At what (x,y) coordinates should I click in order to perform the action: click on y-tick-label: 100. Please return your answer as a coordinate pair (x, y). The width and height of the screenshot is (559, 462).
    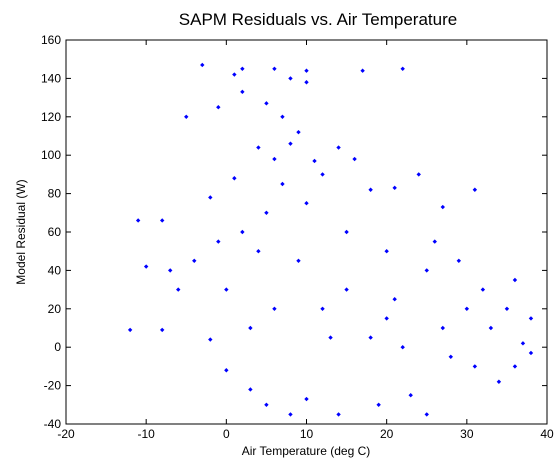
    Looking at the image, I should click on (51, 155).